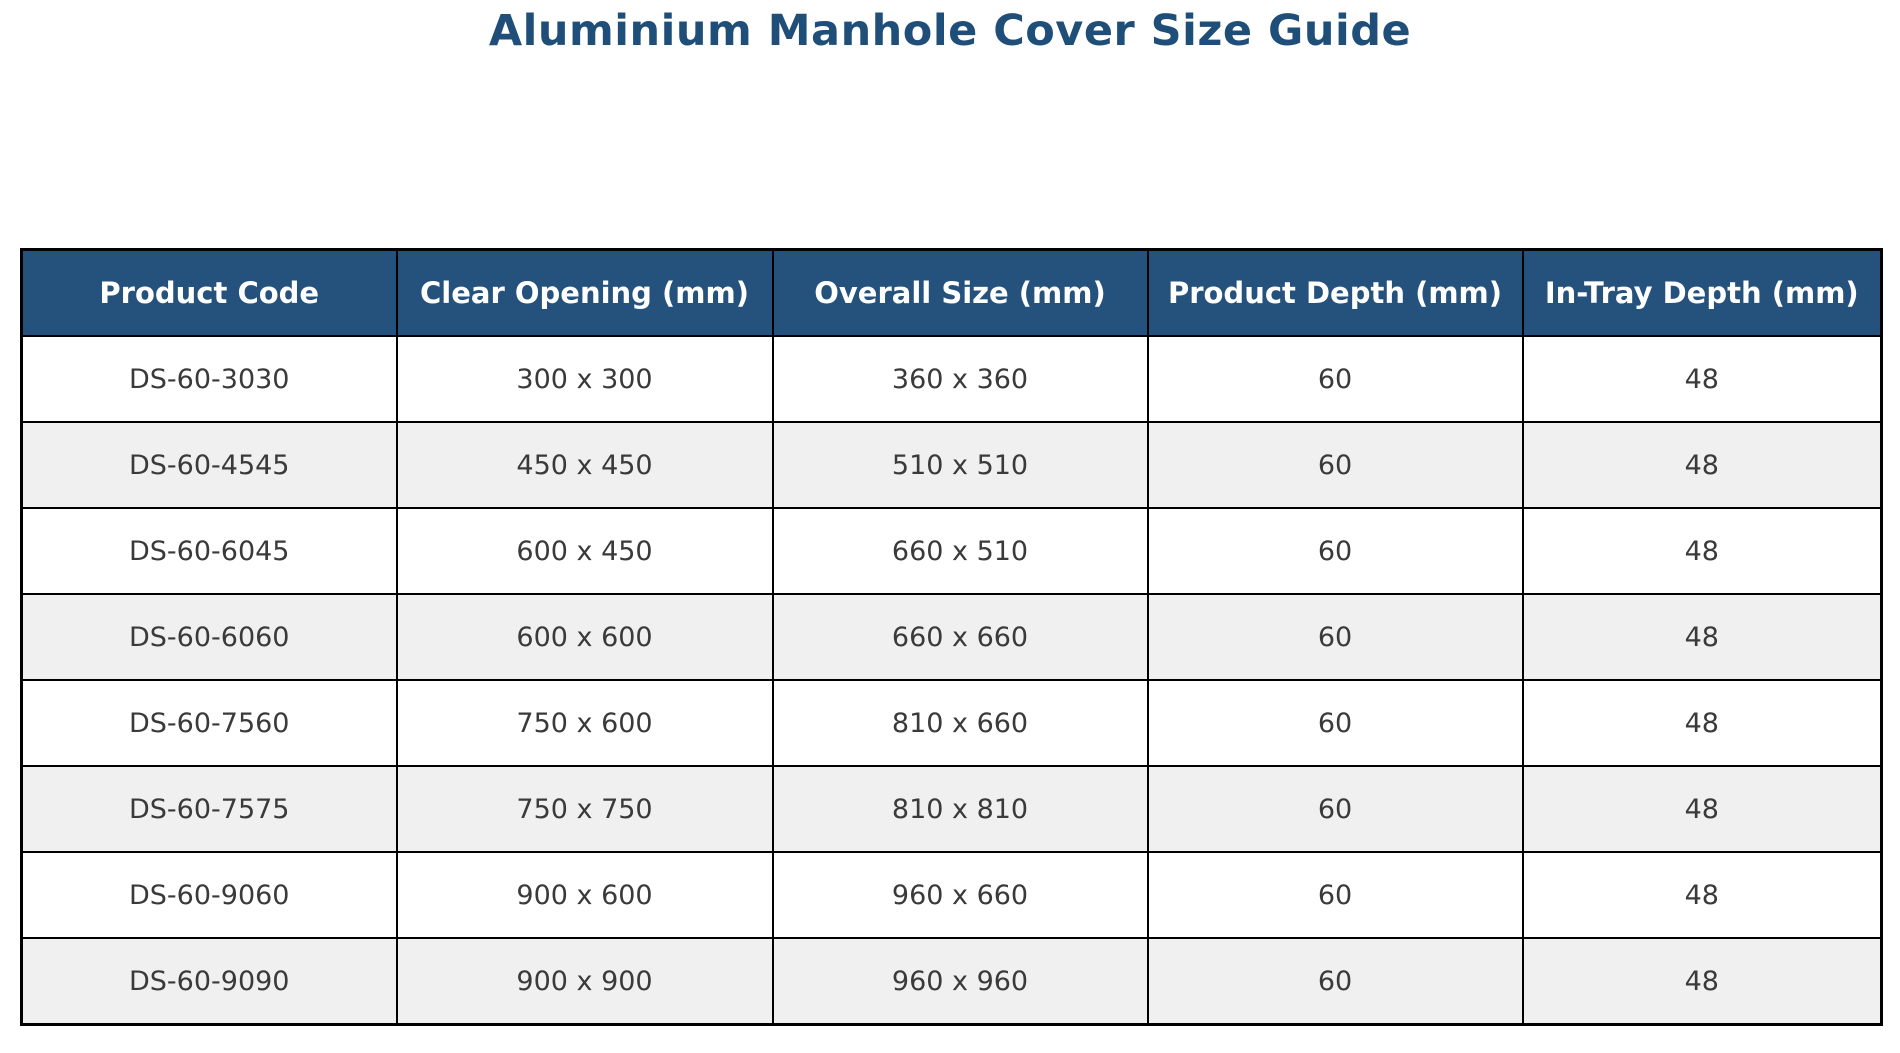 This screenshot has height=1053, width=1900. Describe the element at coordinates (960, 292) in the screenshot. I see `column-header-2: Overall Size (mm)` at that location.